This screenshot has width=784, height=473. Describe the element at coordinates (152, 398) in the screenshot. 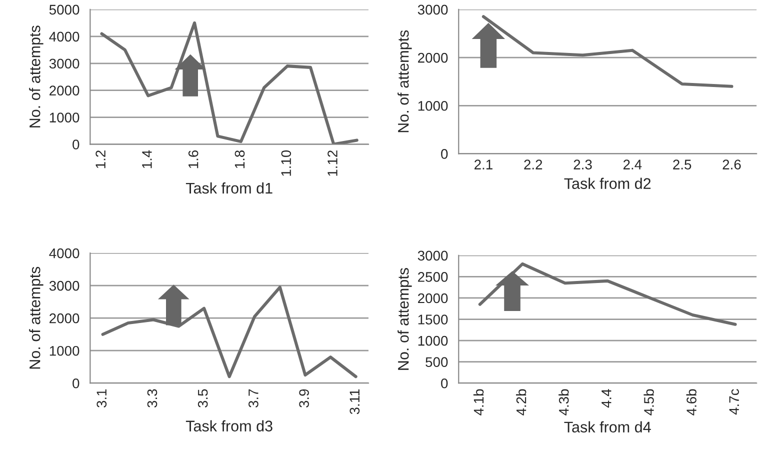

I see `x-tick-label: 3.3` at that location.